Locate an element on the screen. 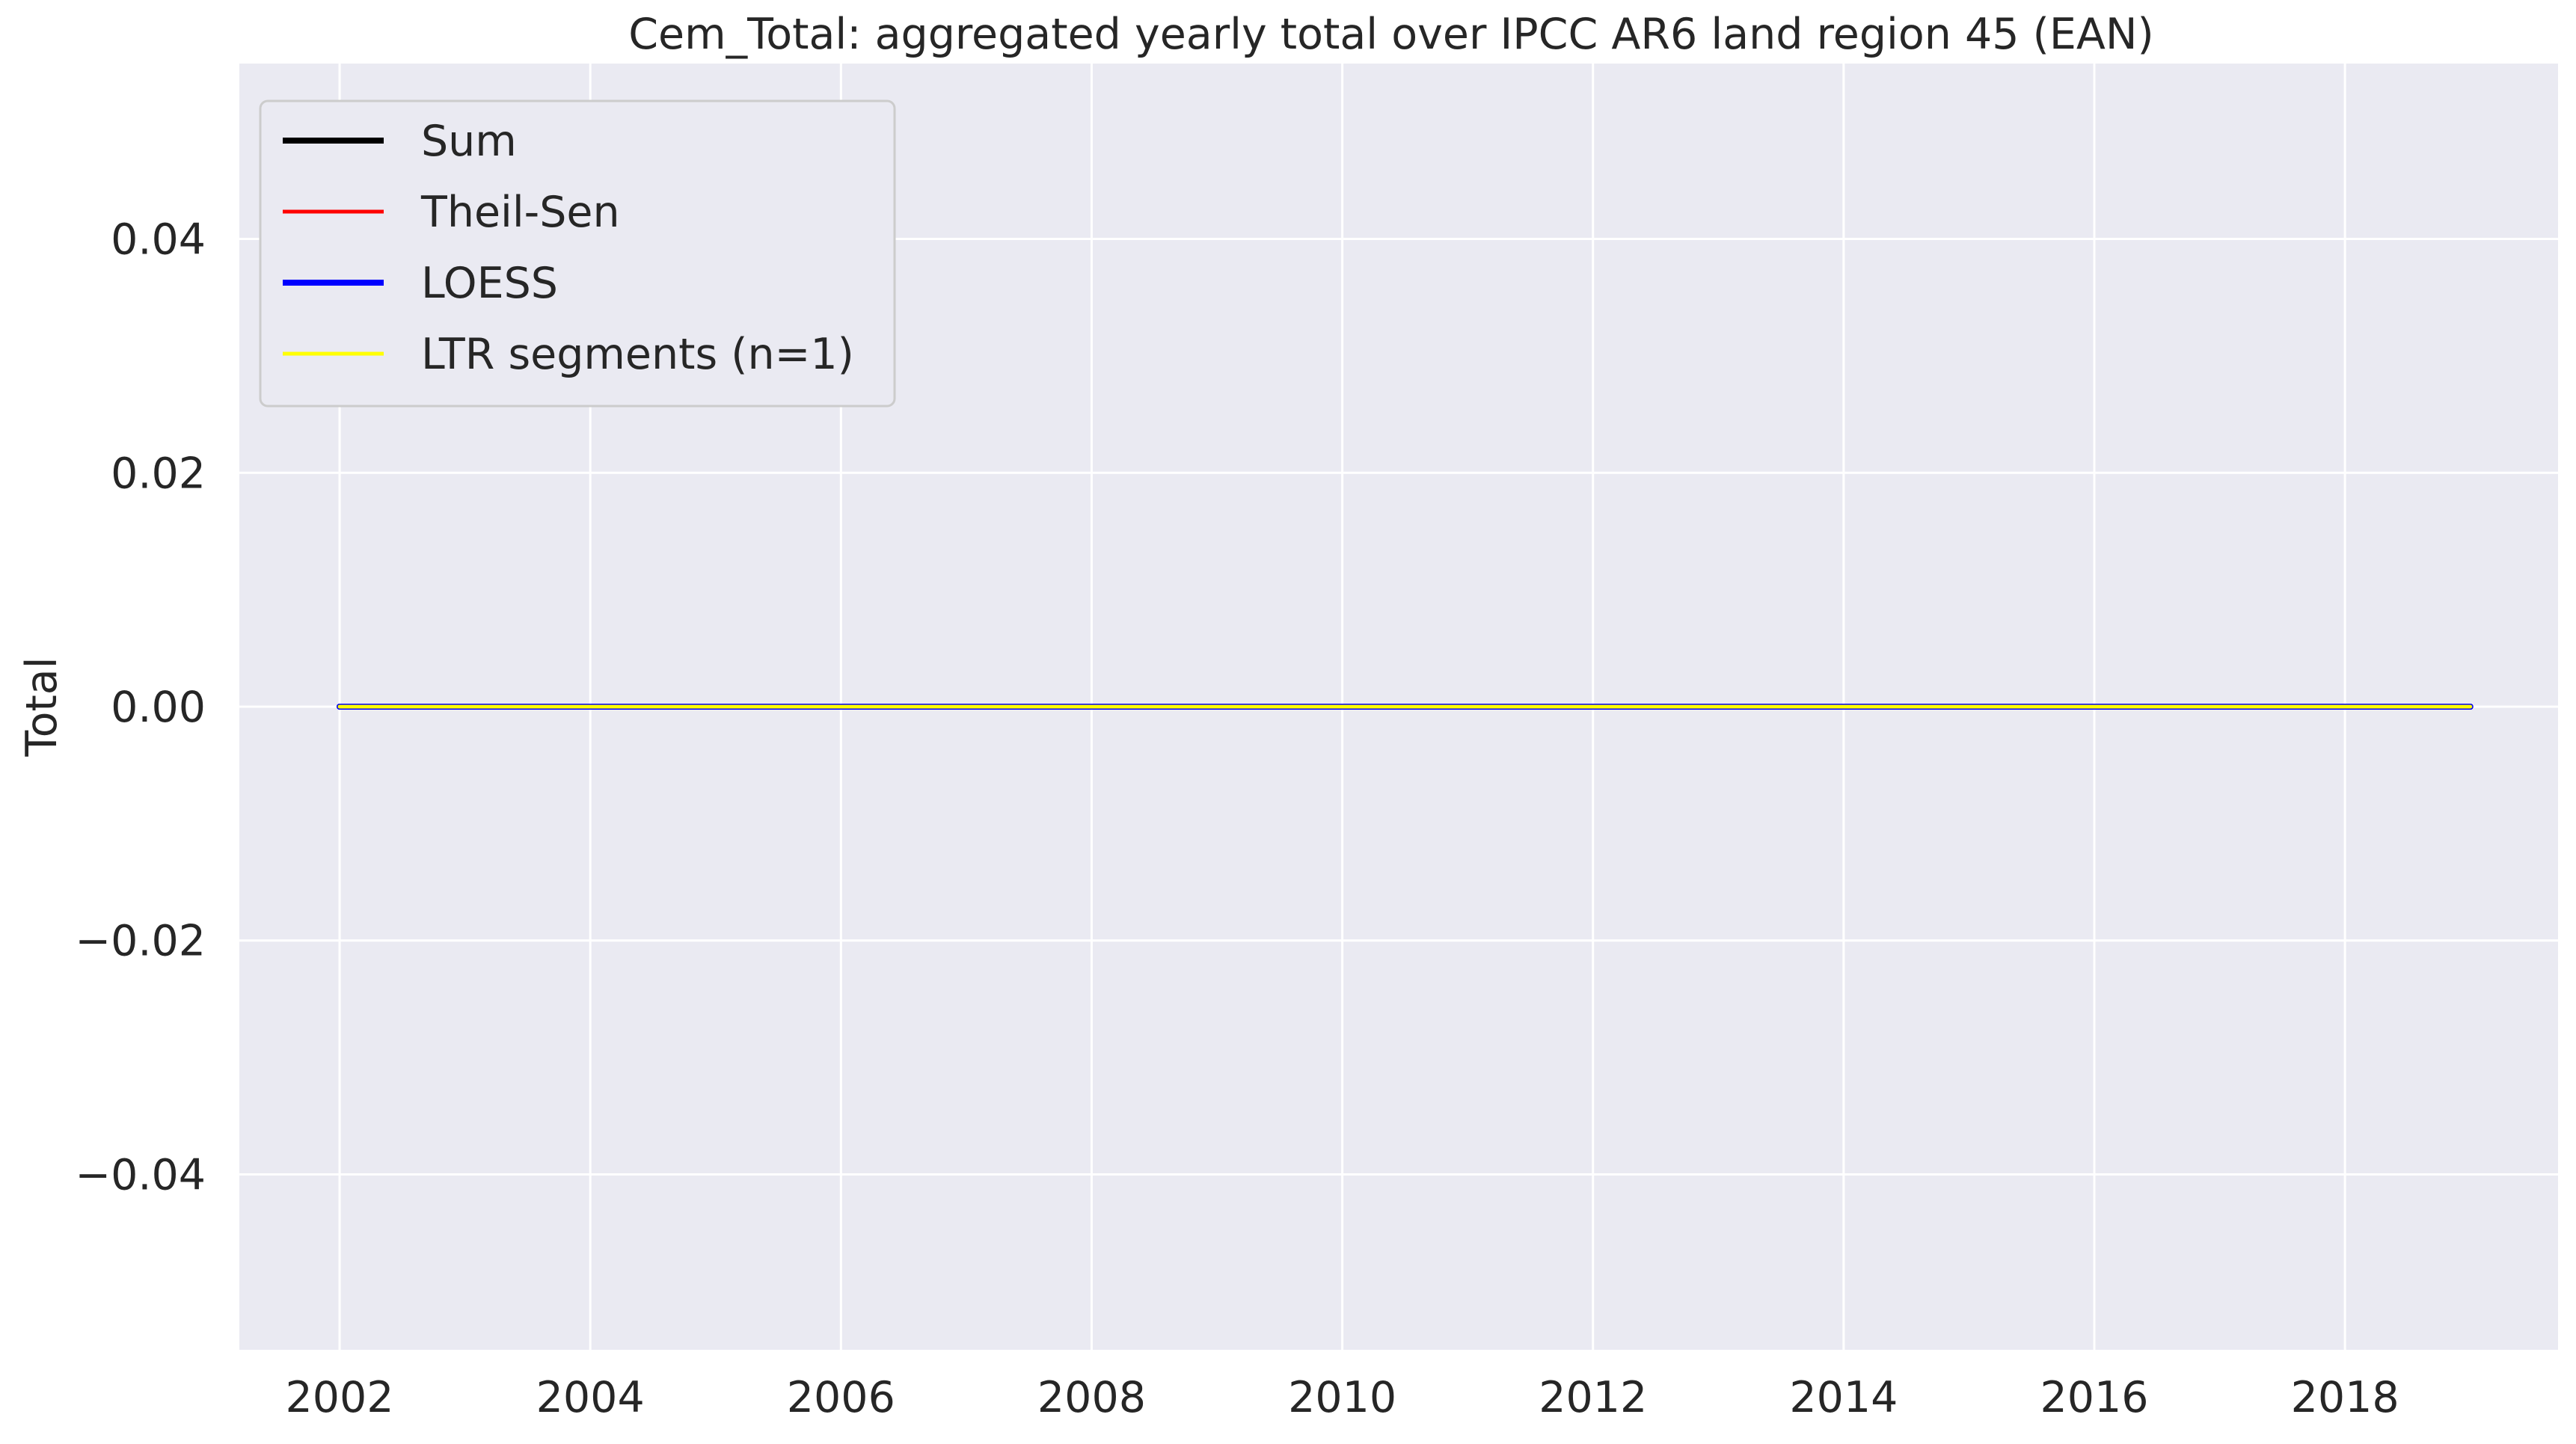 This screenshot has width=2576, height=1444. legend-box is located at coordinates (577, 253).